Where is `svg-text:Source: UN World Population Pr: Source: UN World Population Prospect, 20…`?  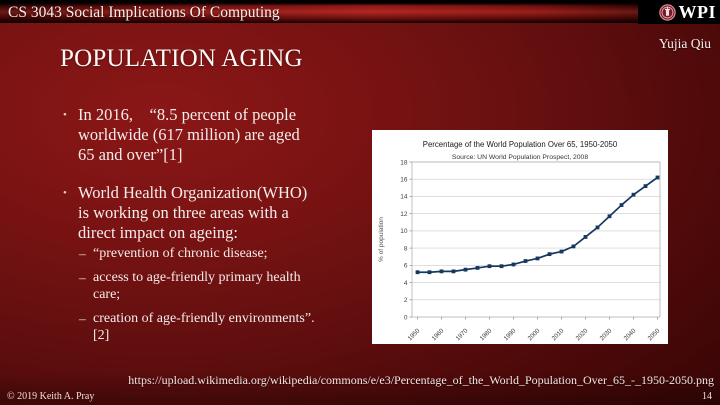
svg-text:Source: UN World Population Pr: Source: UN World Population Prospect, 20… is located at coordinates (520, 157).